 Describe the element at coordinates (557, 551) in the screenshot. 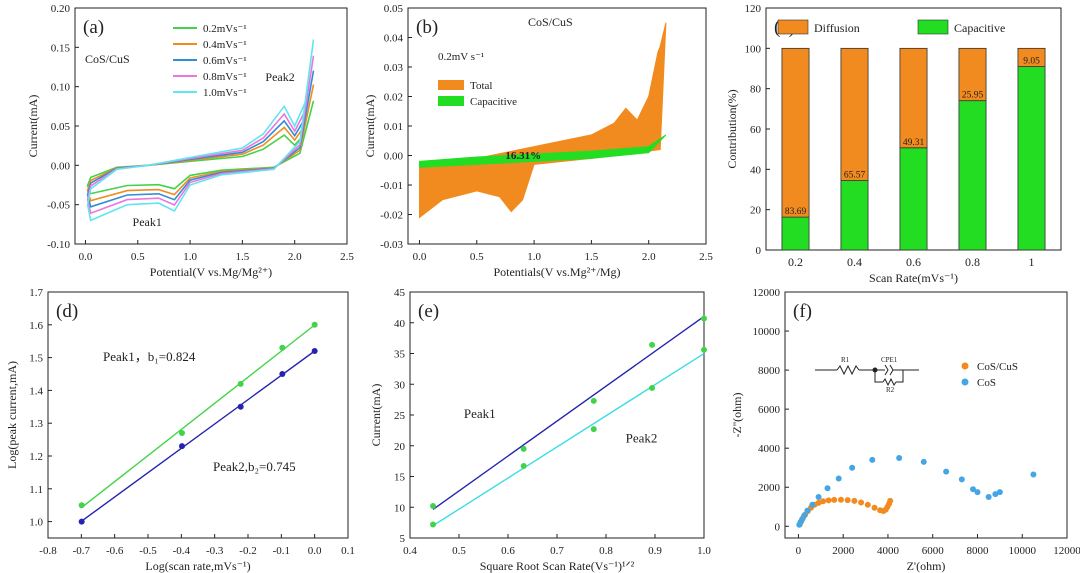

I see `x-tick-label: 0.7` at that location.